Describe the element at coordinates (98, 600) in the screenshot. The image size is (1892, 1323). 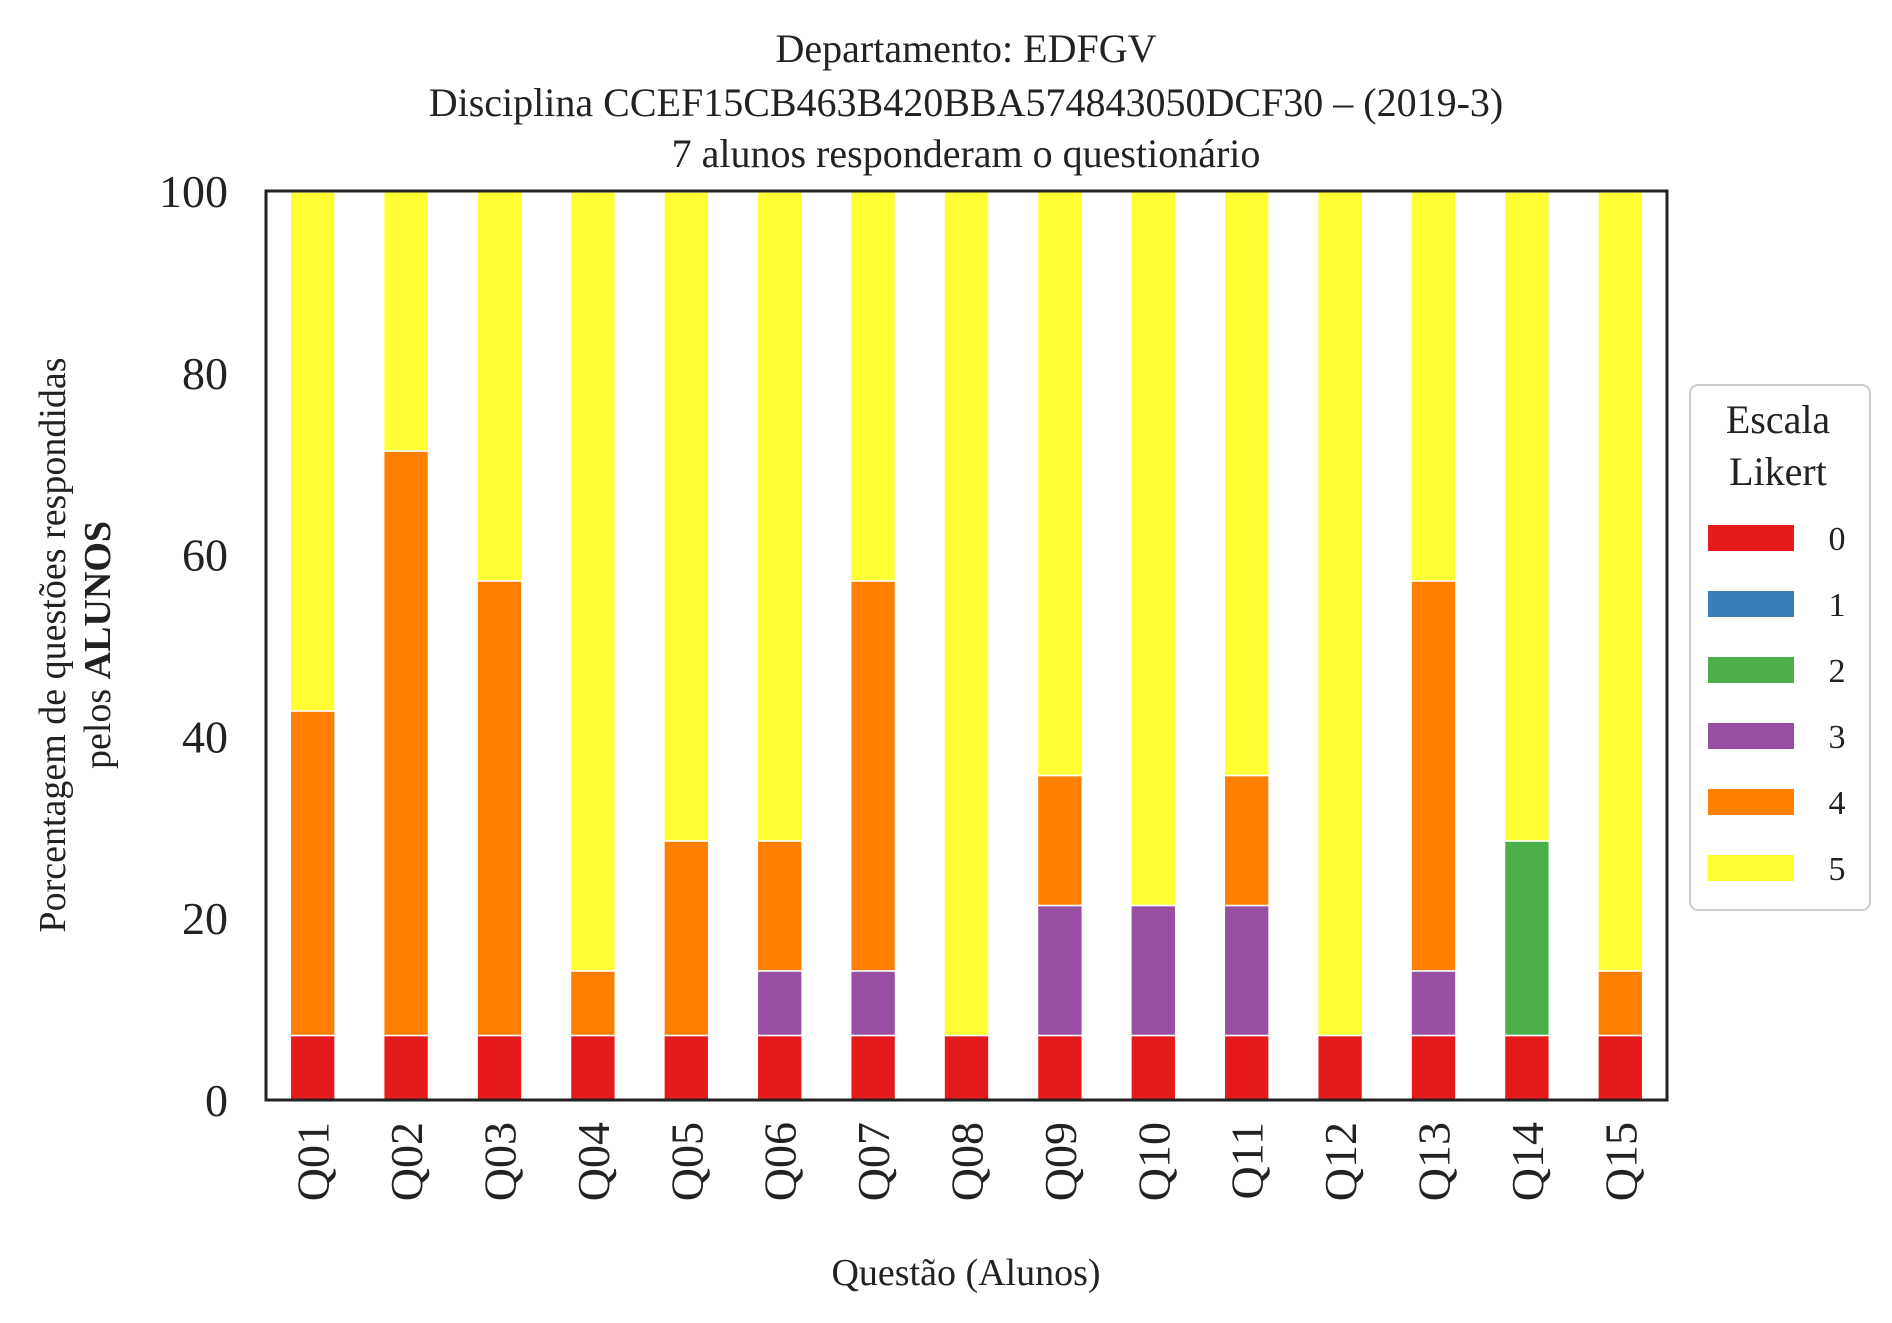
I see `y-axis-label-bold: ALUNOS` at that location.